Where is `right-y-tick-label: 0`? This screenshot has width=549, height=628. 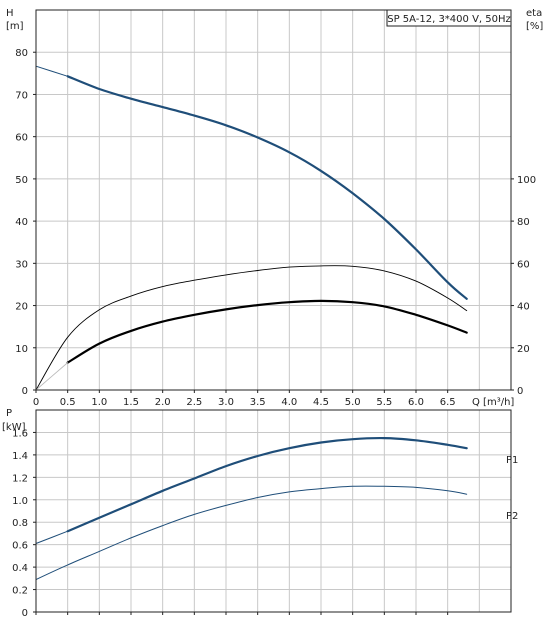
right-y-tick-label: 0 is located at coordinates (520, 391).